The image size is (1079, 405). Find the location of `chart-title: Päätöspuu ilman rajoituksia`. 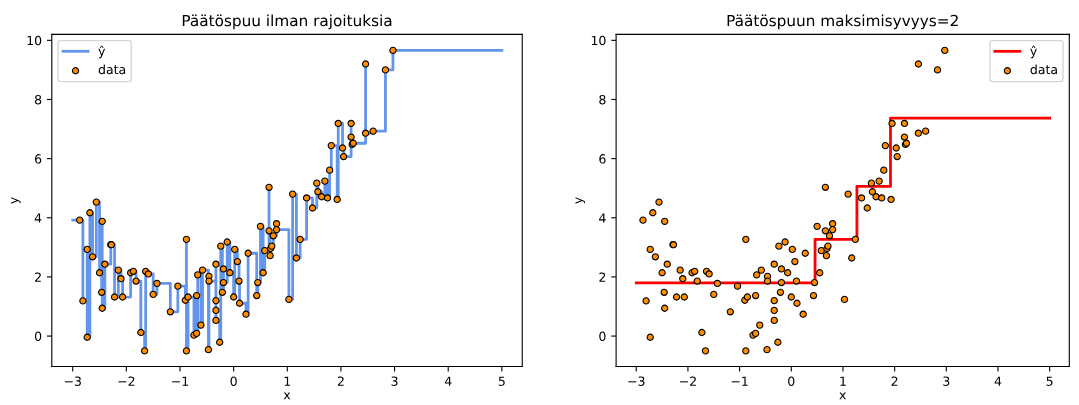

chart-title: Päätöspuu ilman rajoituksia is located at coordinates (287, 22).